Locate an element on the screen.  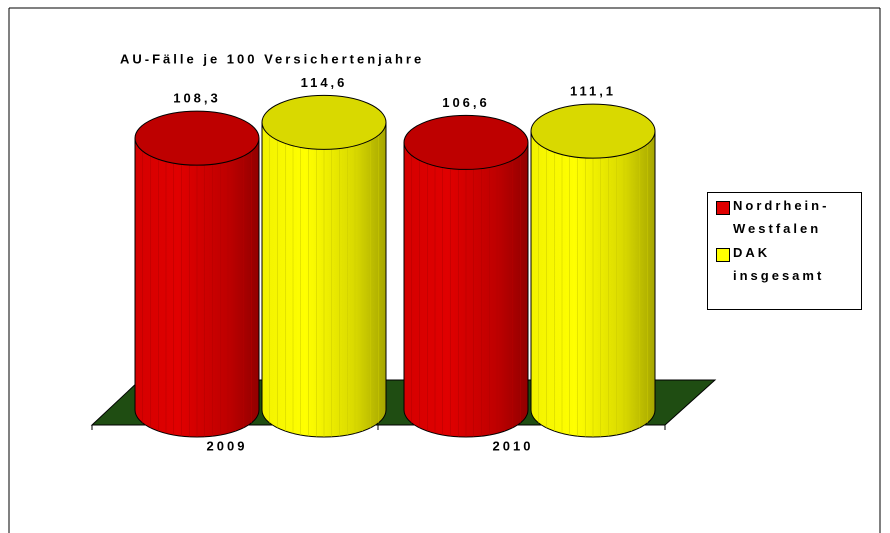
value-label: 108,3 is located at coordinates (197, 98).